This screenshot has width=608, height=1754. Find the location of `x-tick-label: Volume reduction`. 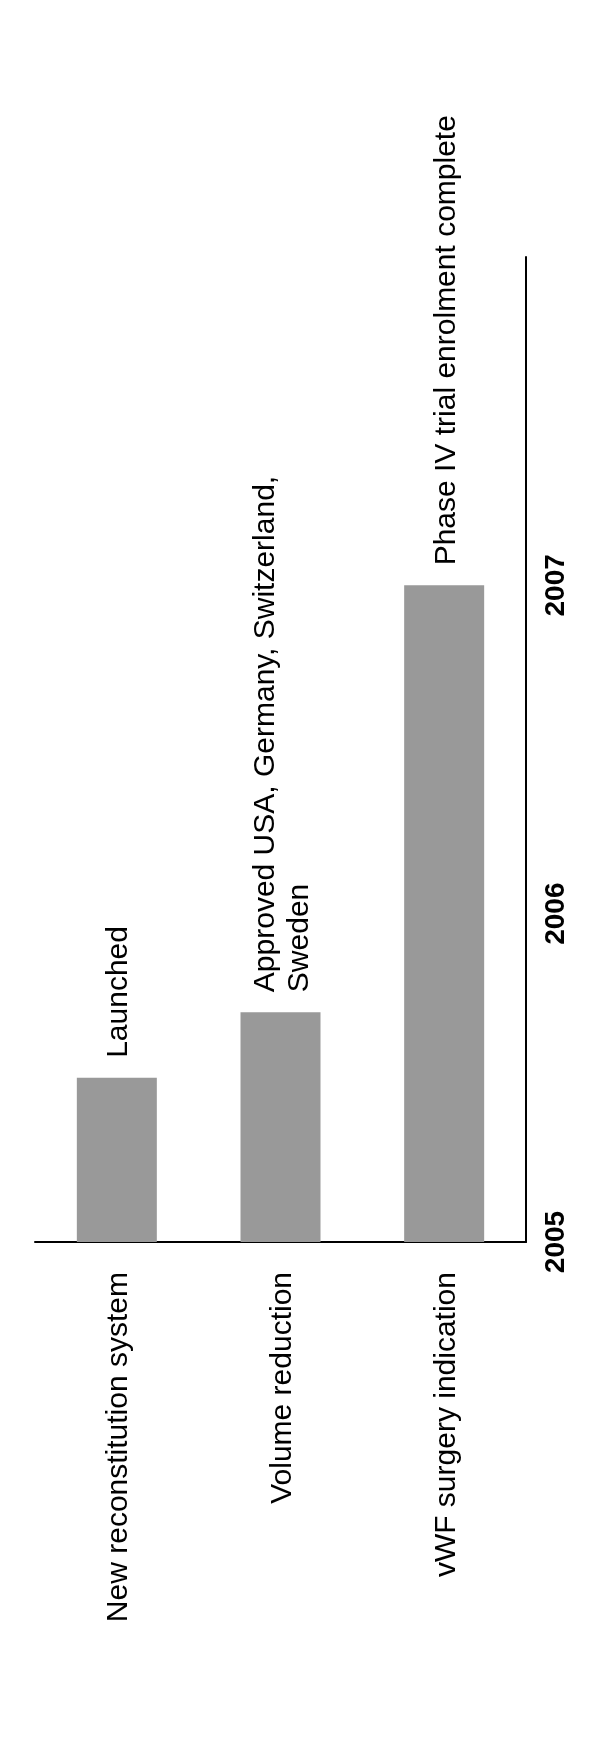

x-tick-label: Volume reduction is located at coordinates (280, 1388).